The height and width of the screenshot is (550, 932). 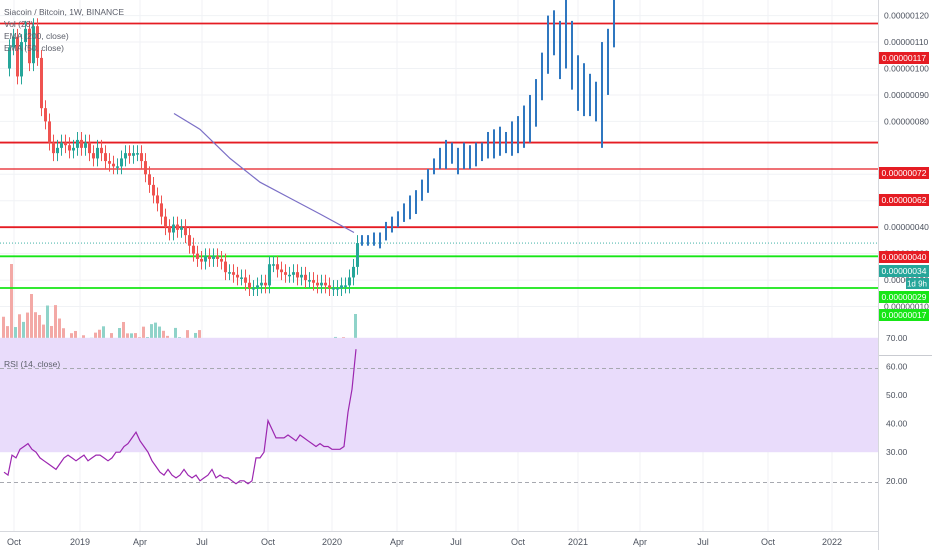 I want to click on legend-ema200: EMA (200, close), so click(x=36, y=36).